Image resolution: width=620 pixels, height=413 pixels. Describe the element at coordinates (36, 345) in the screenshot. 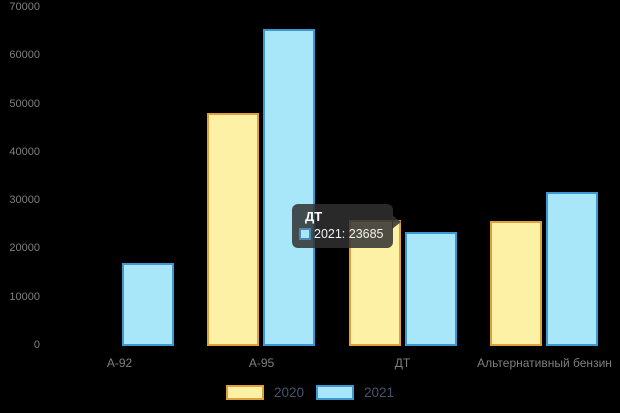

I see `y-tick-label: 0` at that location.